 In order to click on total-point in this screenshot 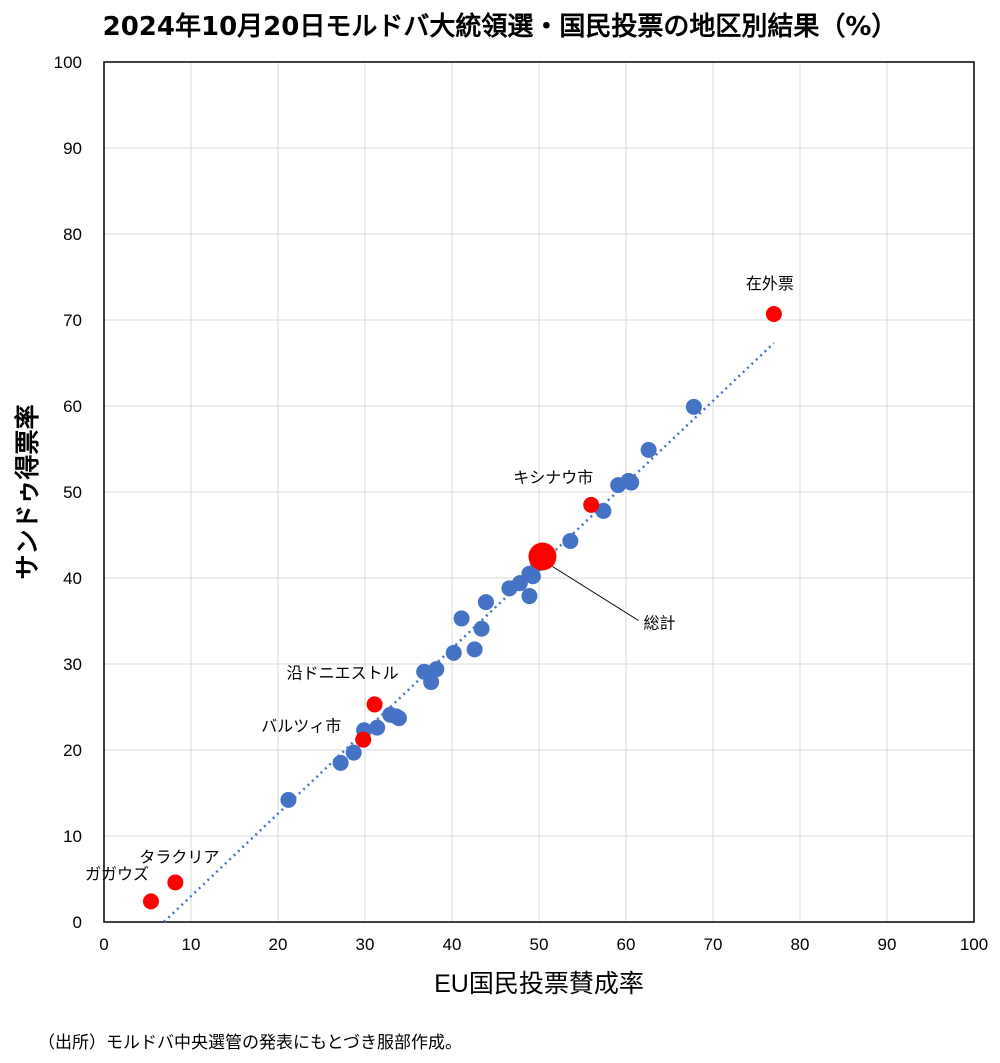, I will do `click(542, 556)`.